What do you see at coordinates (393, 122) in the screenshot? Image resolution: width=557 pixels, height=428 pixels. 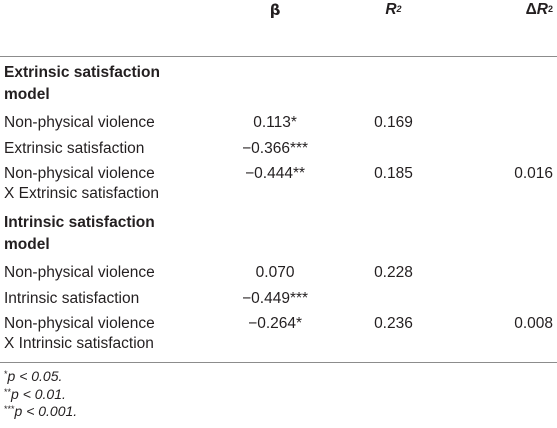 I see `r2-value: 0.169` at bounding box center [393, 122].